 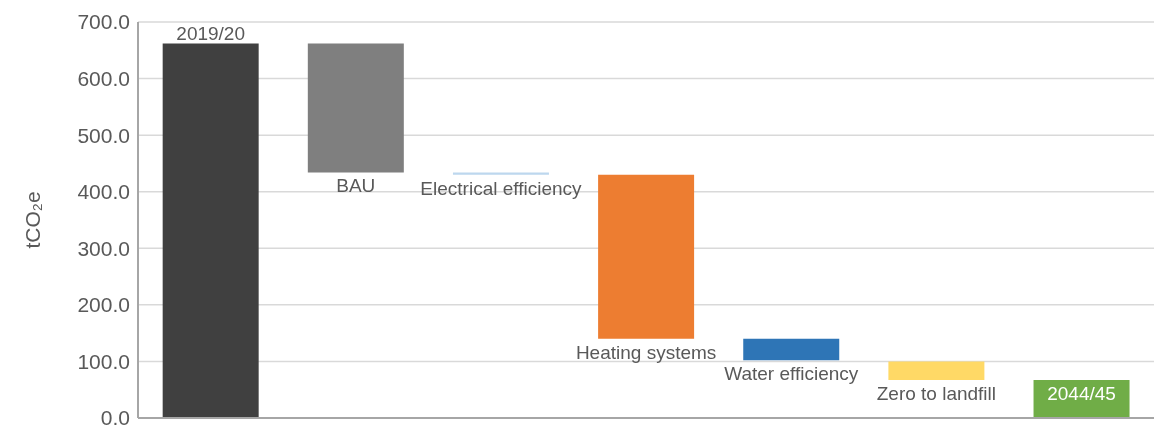 I want to click on x-tick-label: Electrical efficiency, so click(x=501, y=188).